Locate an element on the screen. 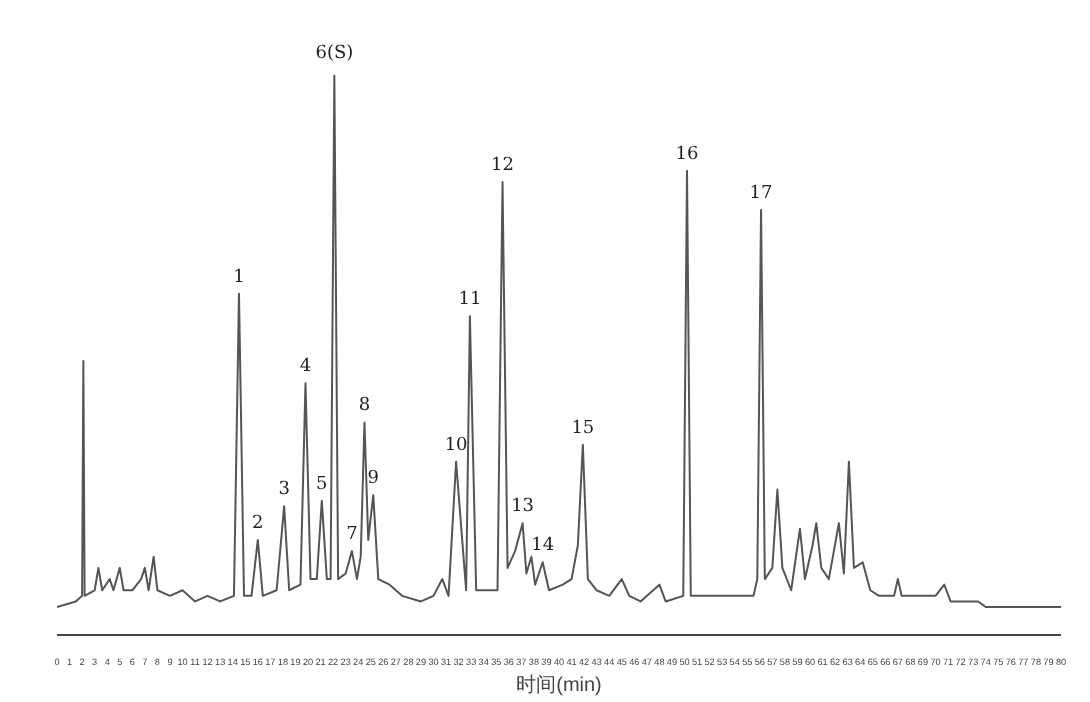 The image size is (1090, 702). annotation: 9 is located at coordinates (373, 479).